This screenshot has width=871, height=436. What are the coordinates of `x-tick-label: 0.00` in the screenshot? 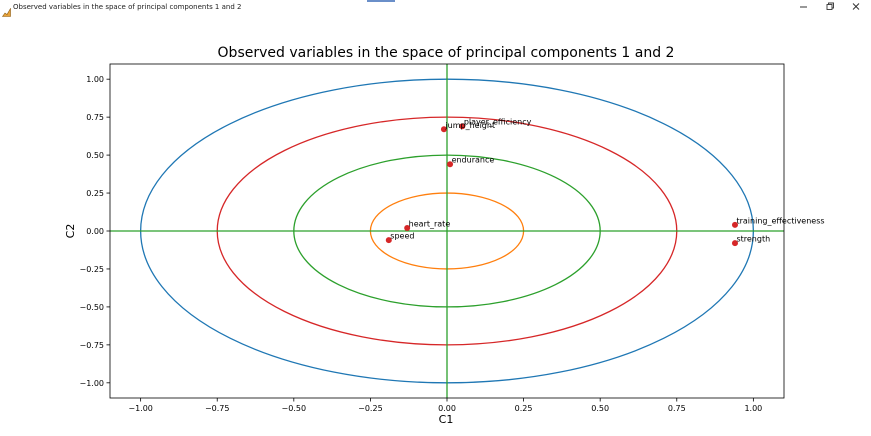 It's located at (447, 408).